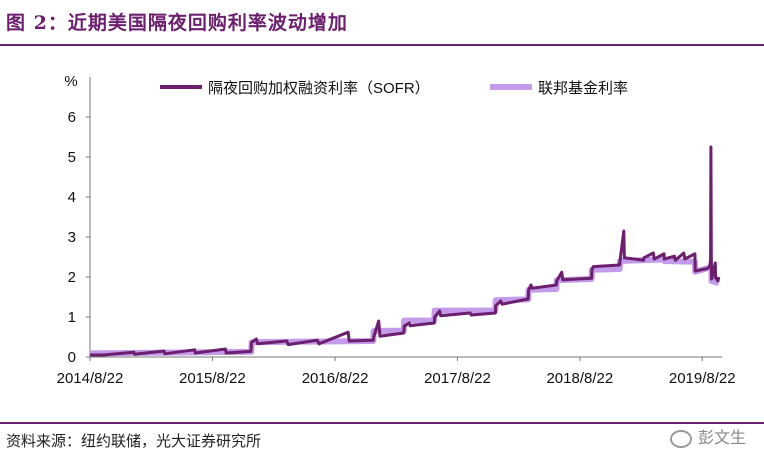  I want to click on y-tick-label: 1, so click(72, 317).